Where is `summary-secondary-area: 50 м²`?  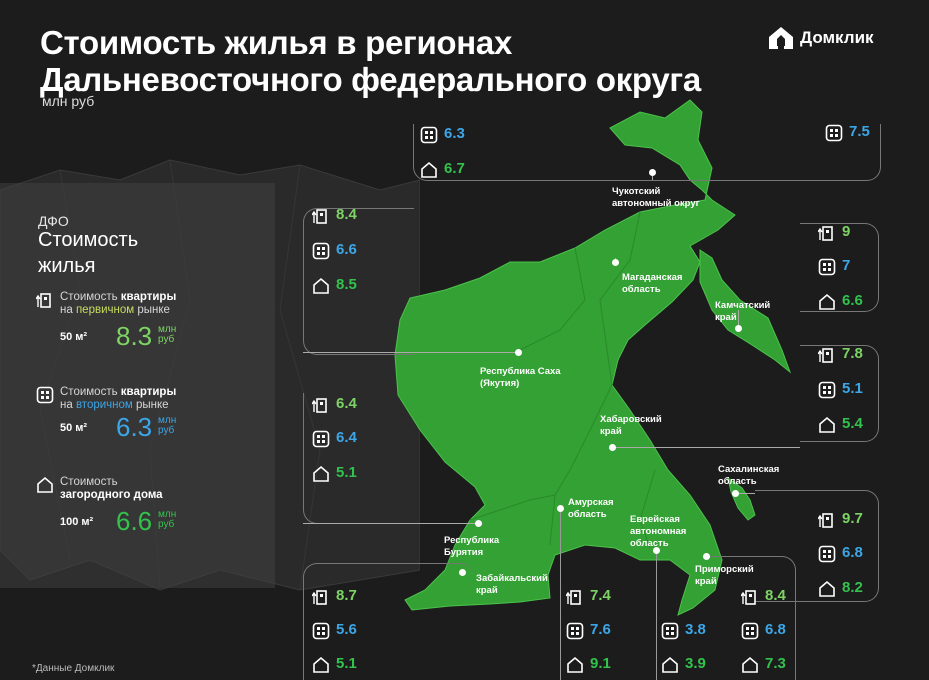
summary-secondary-area: 50 м² is located at coordinates (74, 428).